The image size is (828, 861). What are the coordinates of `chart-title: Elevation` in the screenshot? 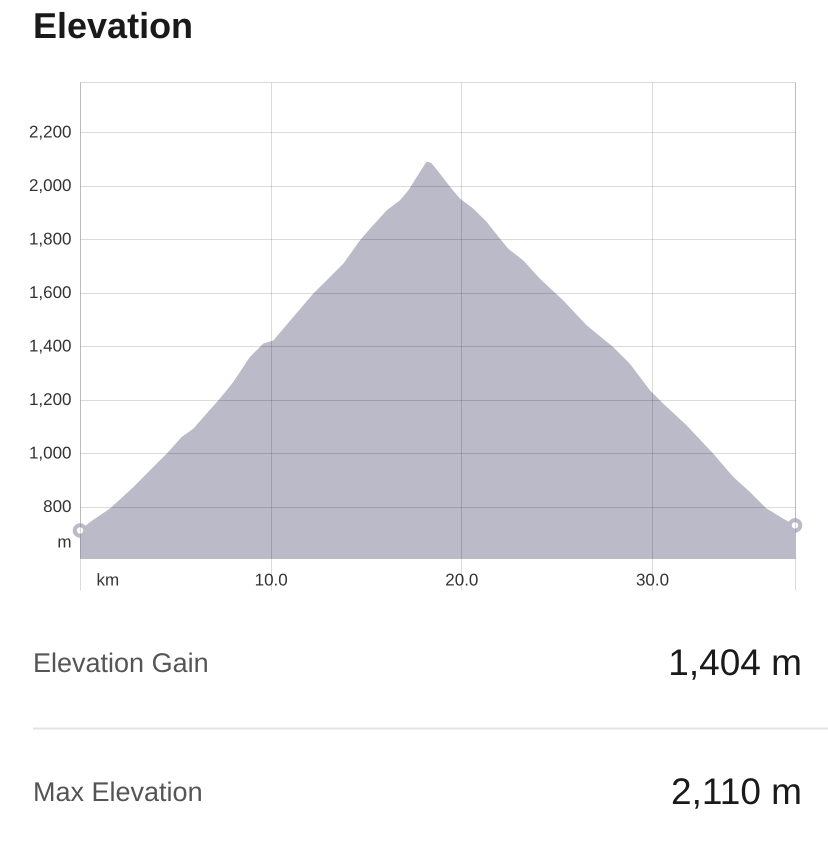 It's located at (113, 25).